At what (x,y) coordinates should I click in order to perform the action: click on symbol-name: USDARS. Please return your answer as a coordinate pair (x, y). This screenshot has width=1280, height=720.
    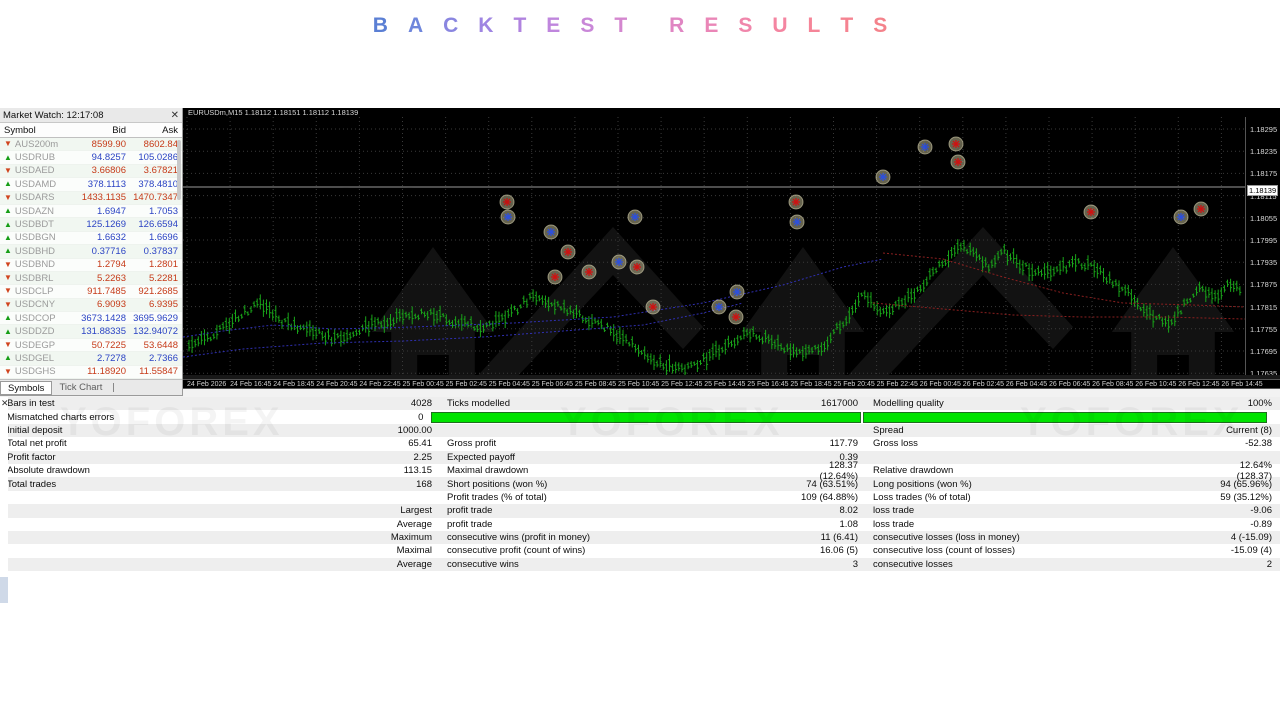
    Looking at the image, I should click on (34, 198).